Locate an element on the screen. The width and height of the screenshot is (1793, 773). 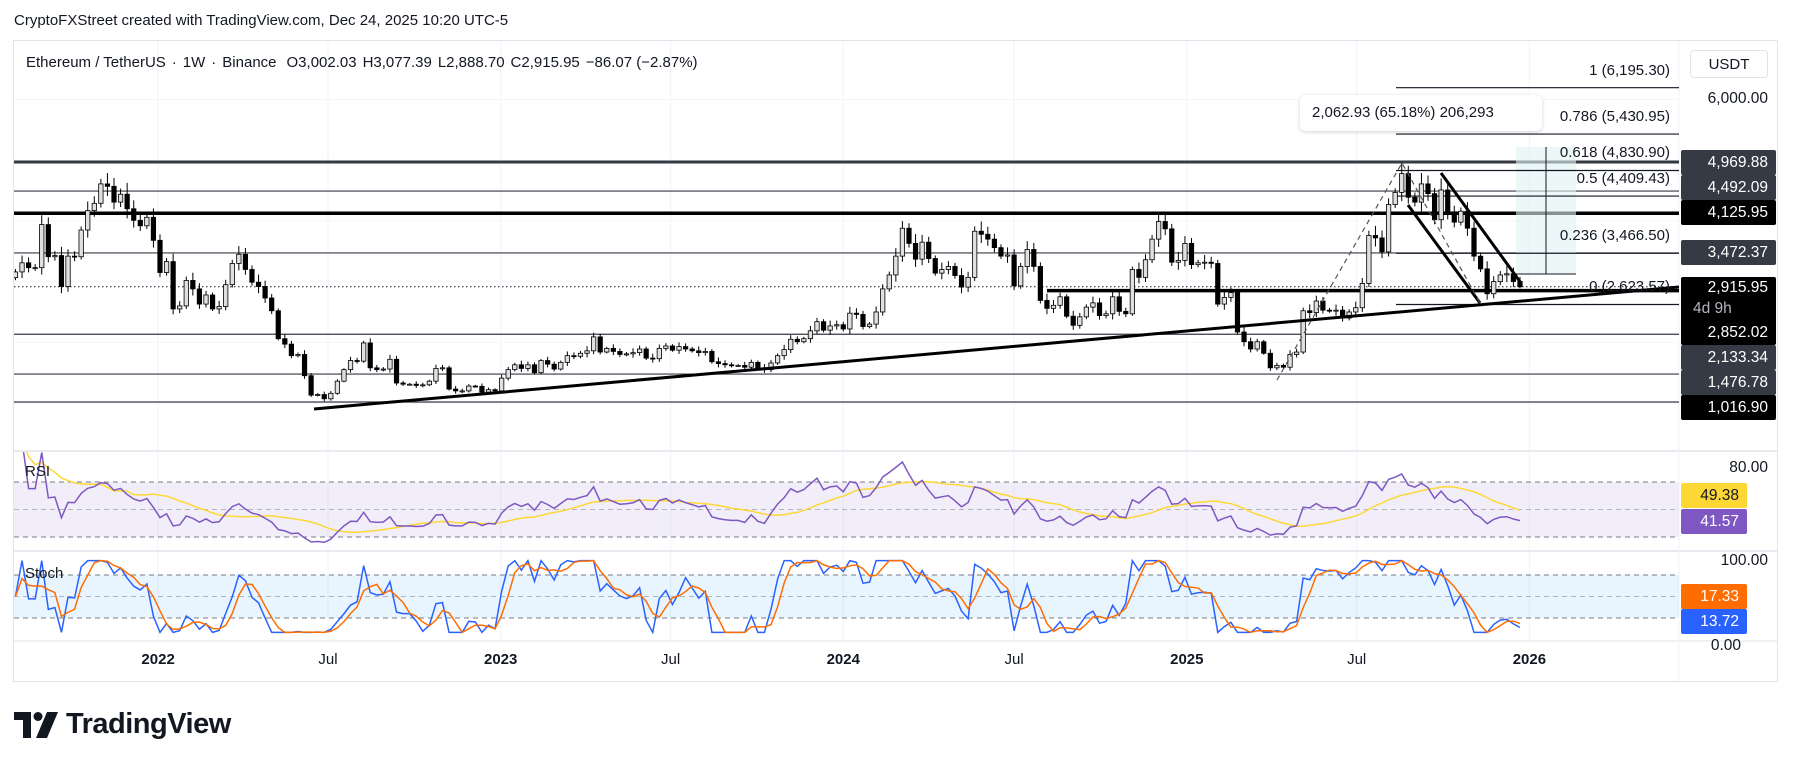
time-axis-tick: 2024 is located at coordinates (843, 659).